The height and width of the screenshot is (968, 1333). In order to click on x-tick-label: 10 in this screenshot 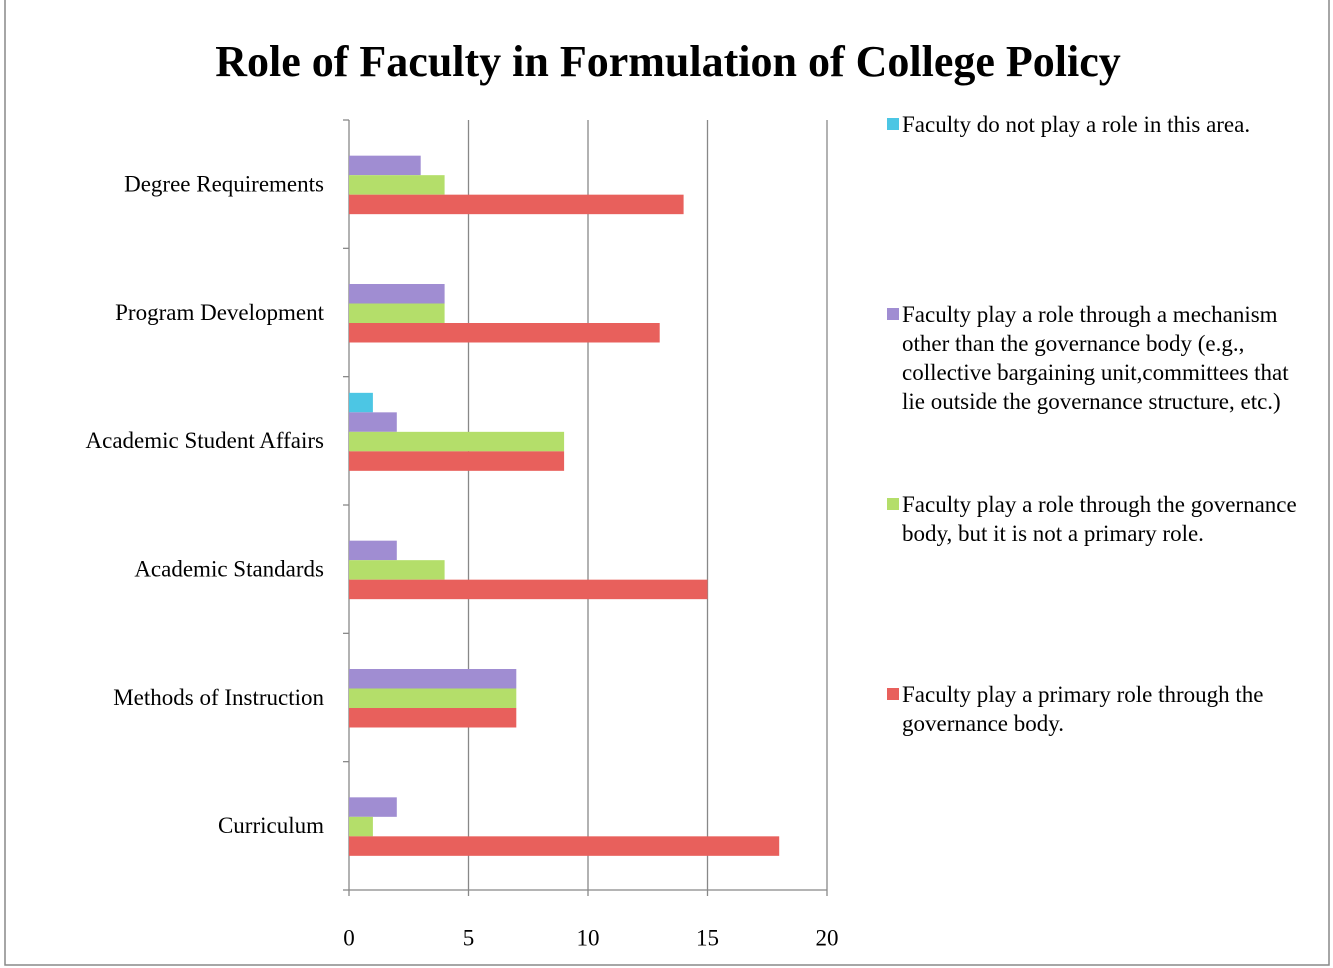, I will do `click(588, 937)`.